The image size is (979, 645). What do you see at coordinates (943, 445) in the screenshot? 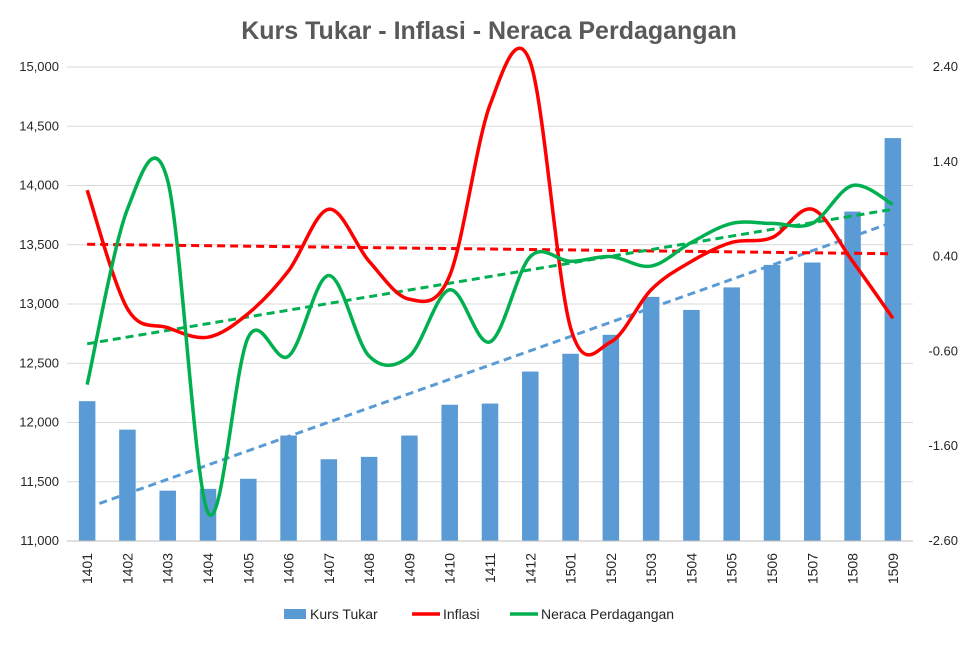
I see `y-right-tick-label: -1.60` at bounding box center [943, 445].